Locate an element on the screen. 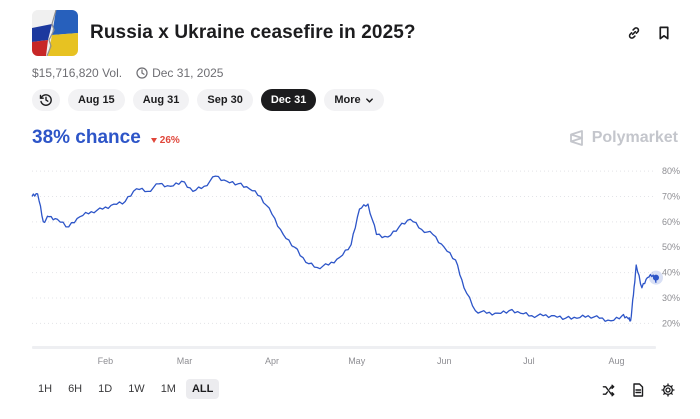 The image size is (700, 419). market-title: Russia x Ukraine ceasefire in 2025? is located at coordinates (253, 32).